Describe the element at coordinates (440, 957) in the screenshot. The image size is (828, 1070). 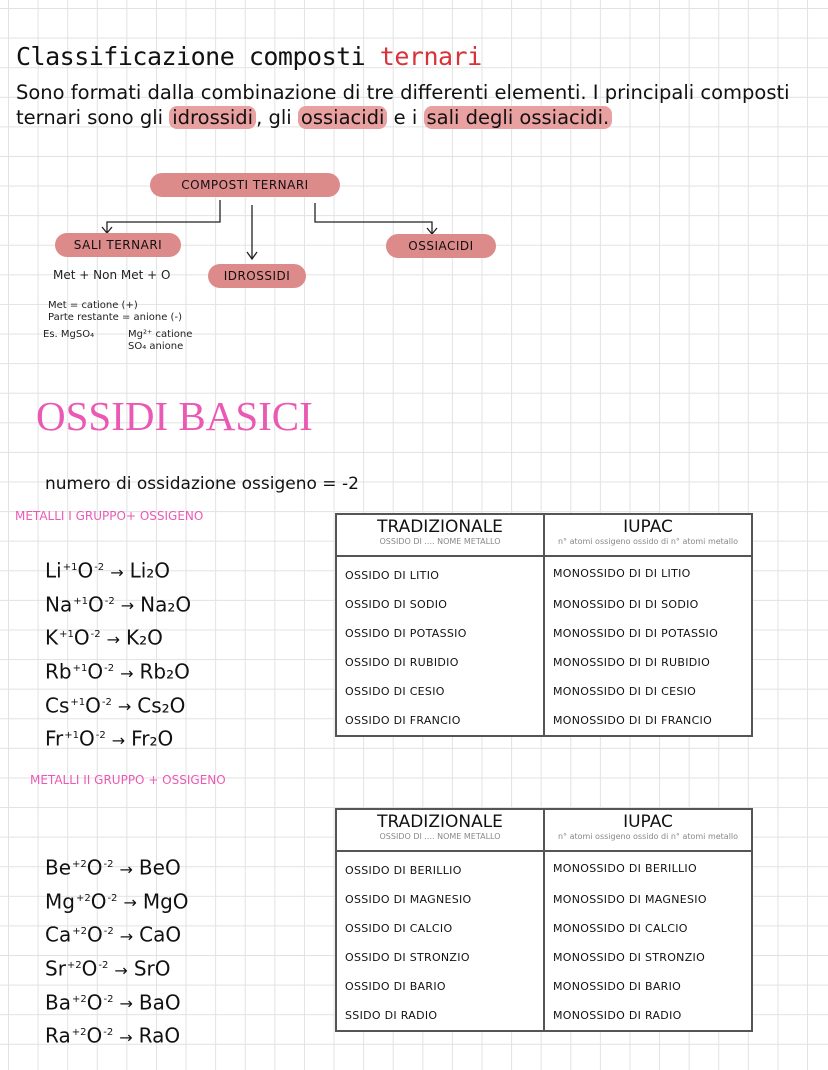
I see `traditional-name: OSSIDO DI STRONZIO` at that location.